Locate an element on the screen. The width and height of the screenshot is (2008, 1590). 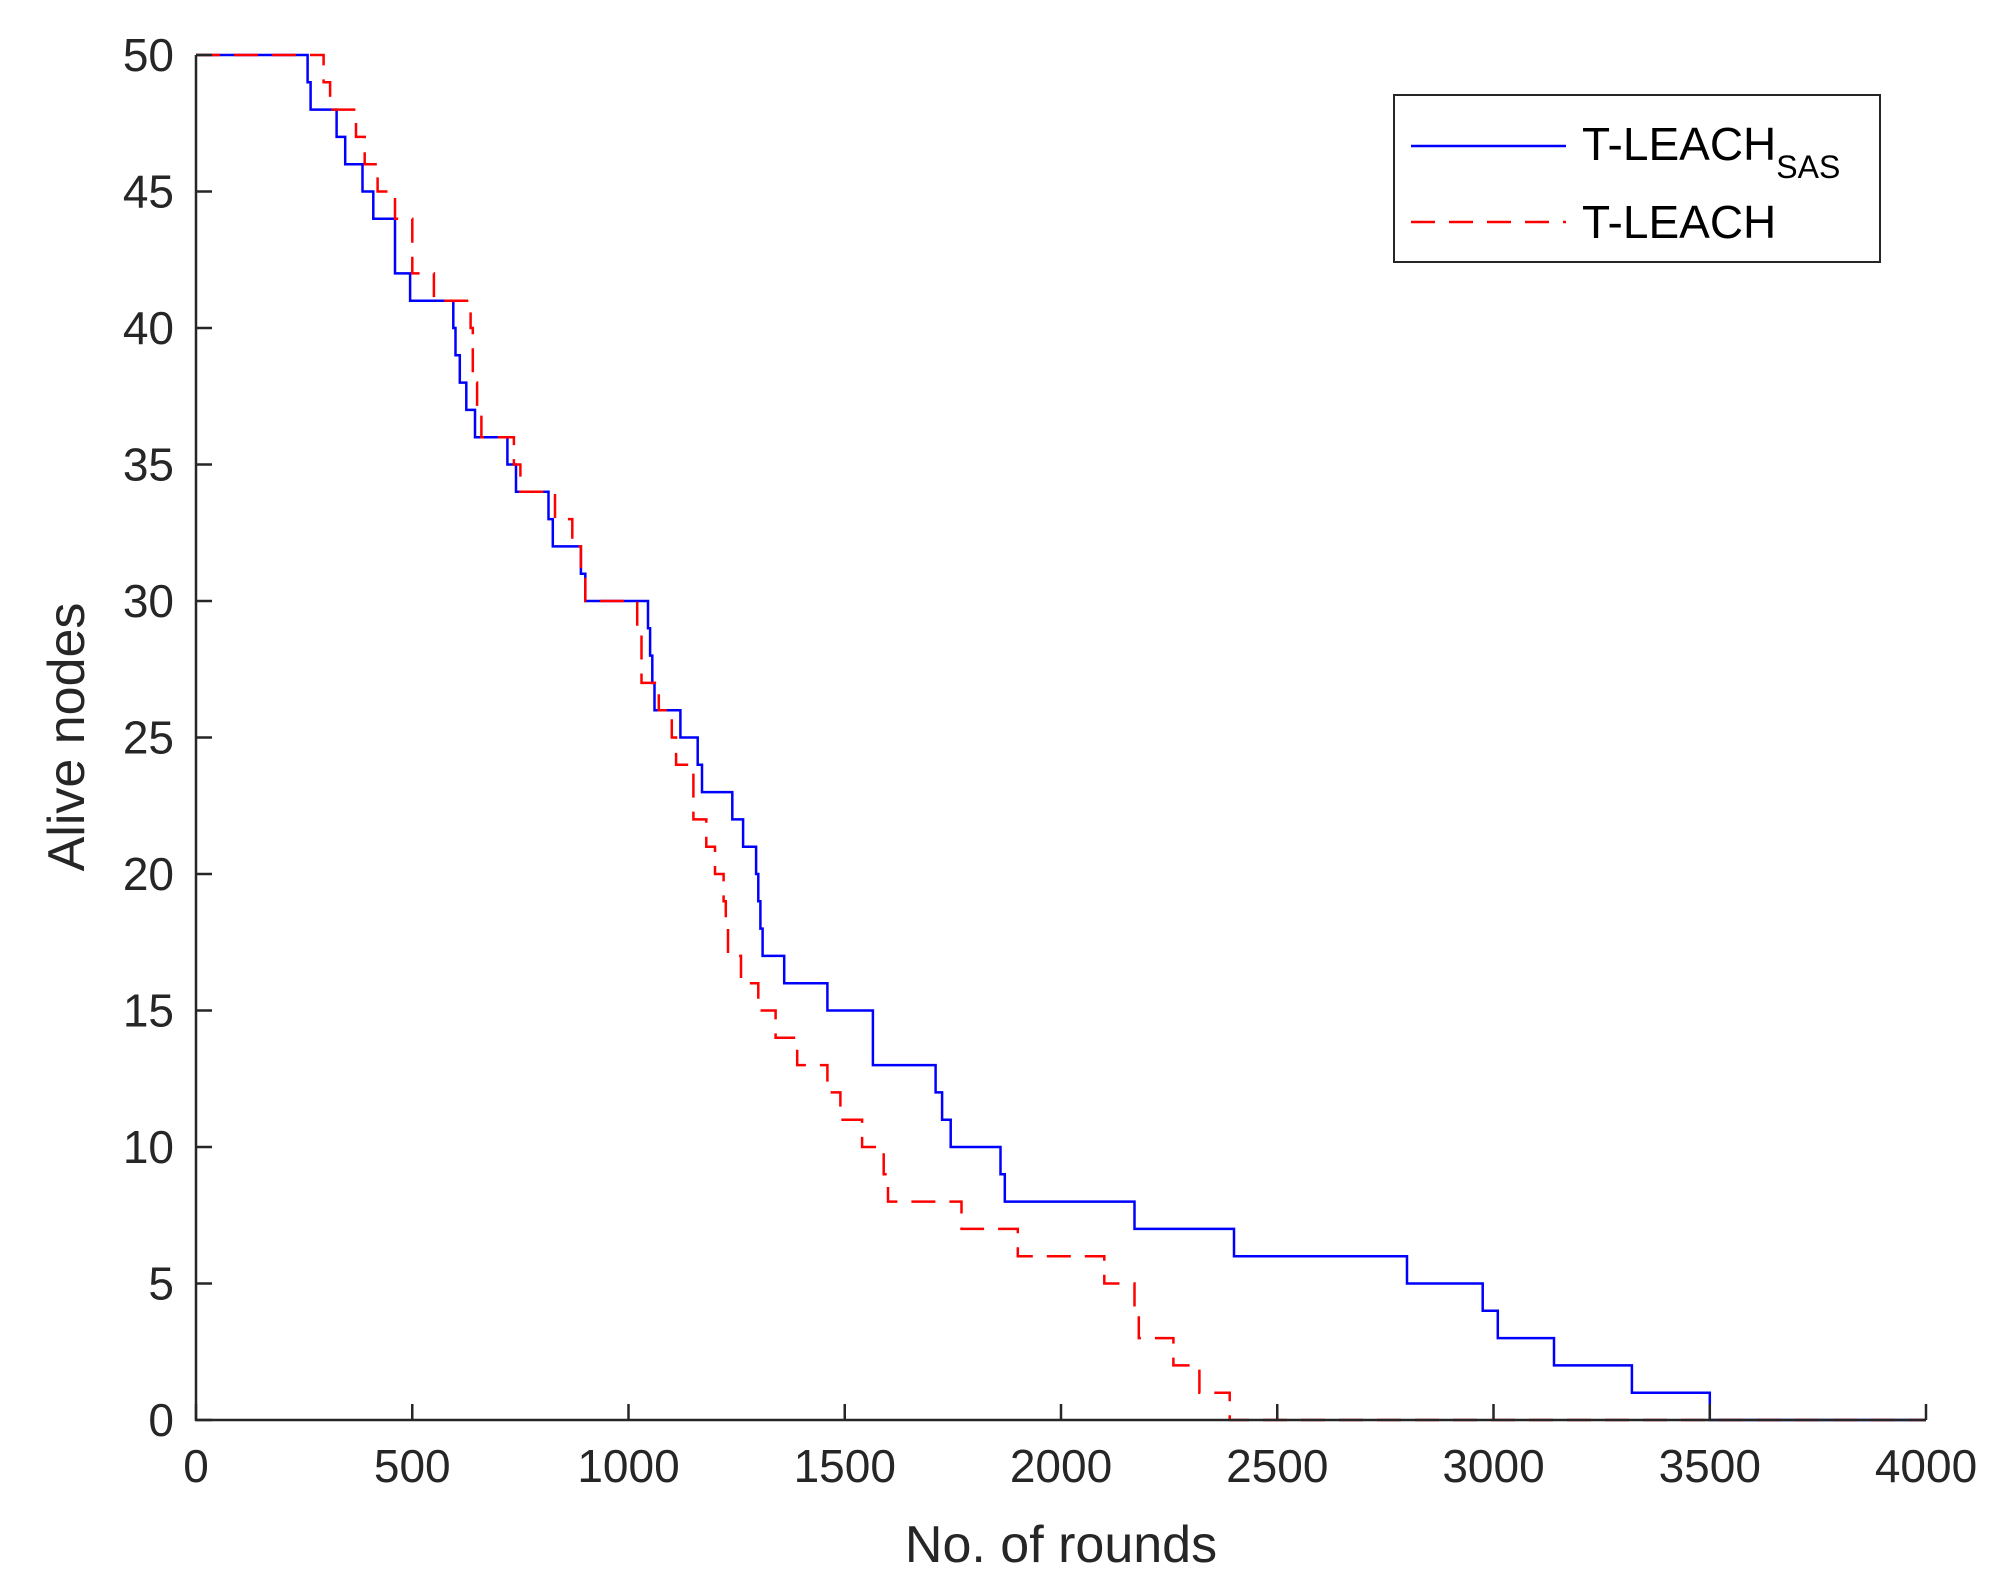
x-tick-label: 500 is located at coordinates (412, 1466).